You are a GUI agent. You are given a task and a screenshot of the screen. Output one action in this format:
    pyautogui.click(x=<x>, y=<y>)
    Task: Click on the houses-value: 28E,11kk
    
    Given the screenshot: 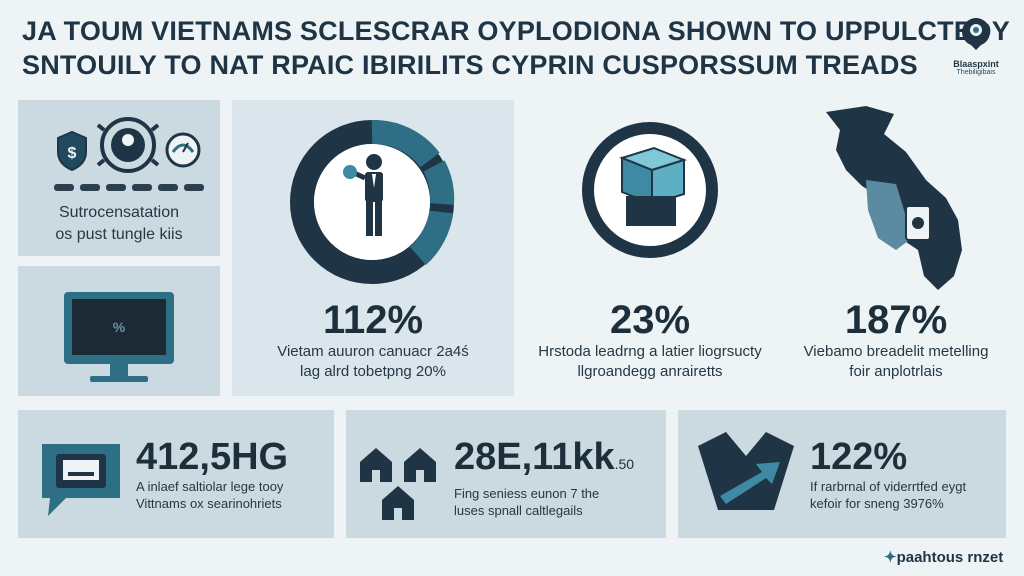 What is the action you would take?
    pyautogui.click(x=534, y=457)
    